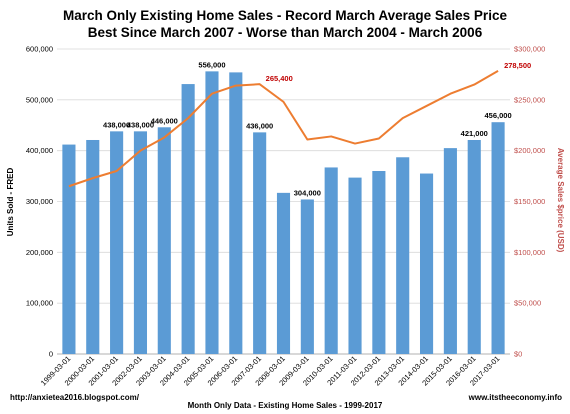 The width and height of the screenshot is (570, 414). What do you see at coordinates (39, 49) in the screenshot?
I see `y-tick-label: 600,000` at bounding box center [39, 49].